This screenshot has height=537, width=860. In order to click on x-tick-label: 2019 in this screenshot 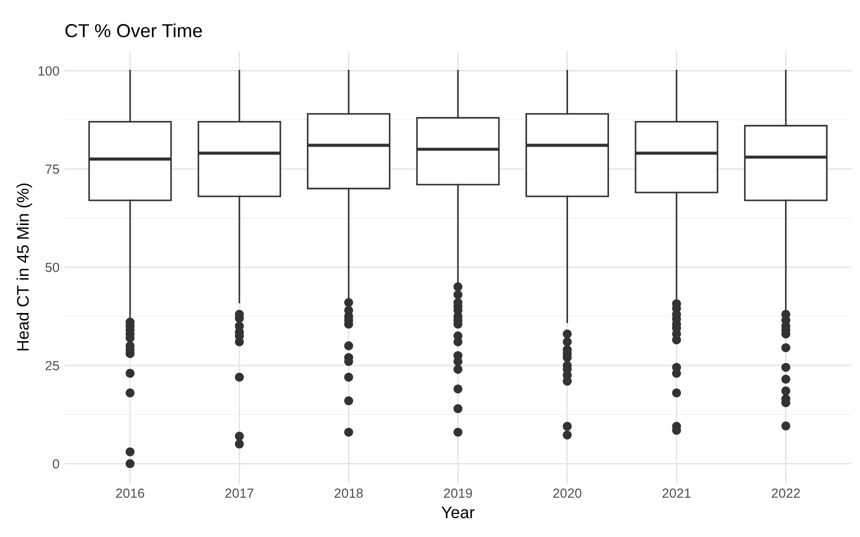, I will do `click(458, 493)`.